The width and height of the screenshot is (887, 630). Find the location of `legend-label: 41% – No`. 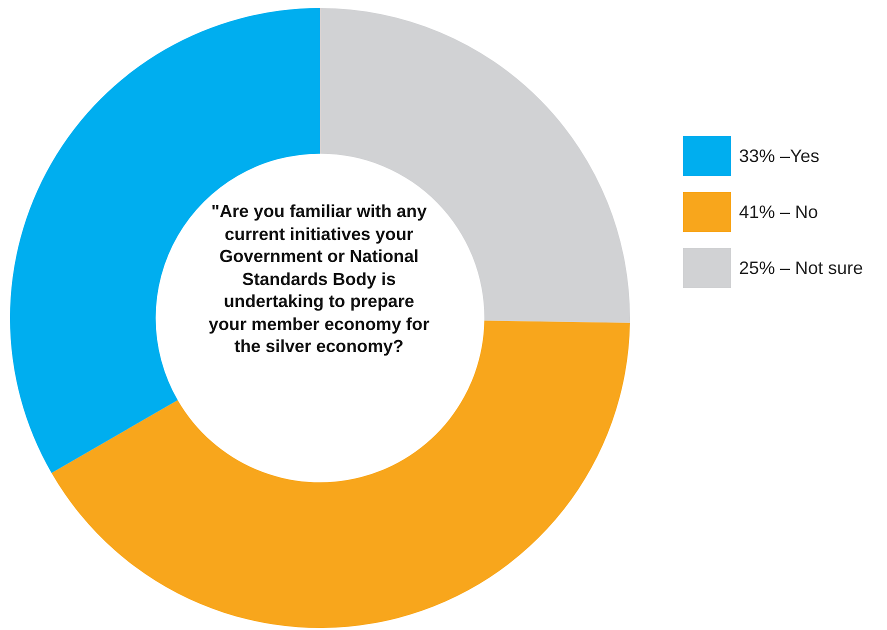

legend-label: 41% – No is located at coordinates (778, 212).